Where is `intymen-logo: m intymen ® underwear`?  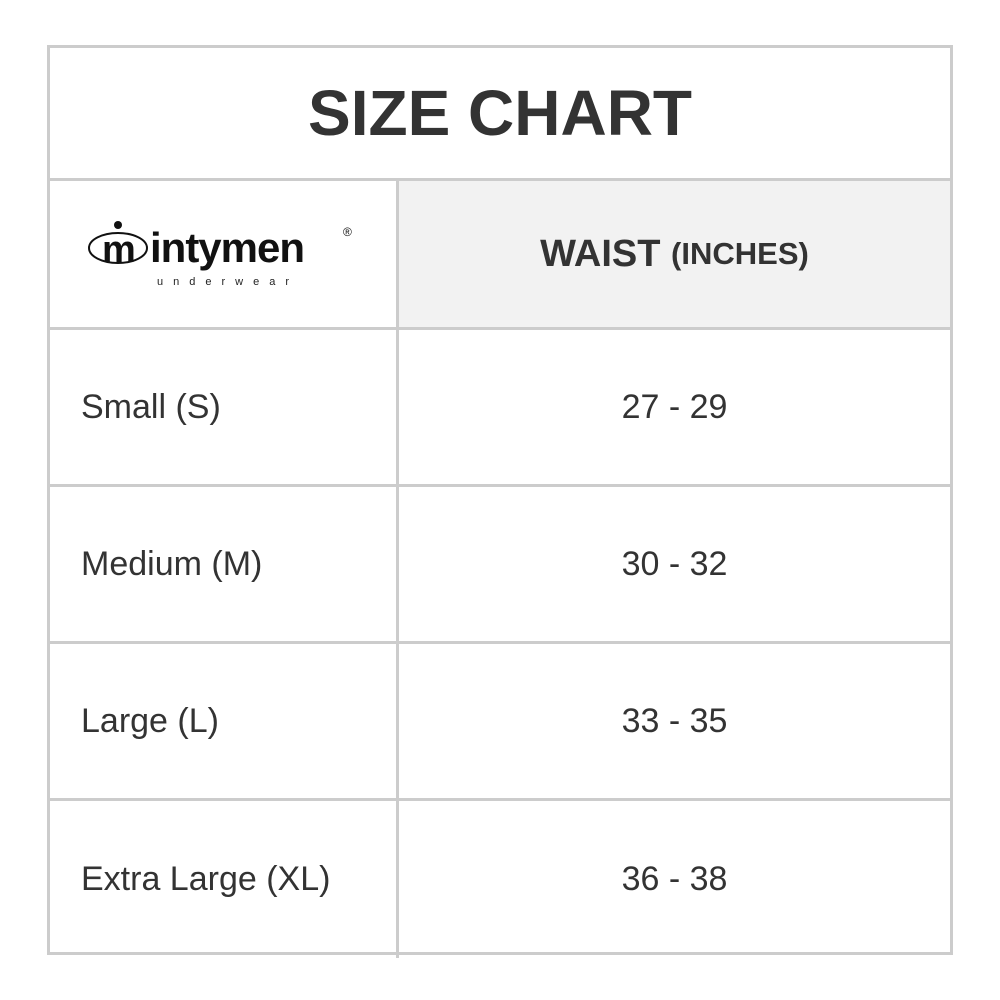 intymen-logo: m intymen ® underwear is located at coordinates (223, 254).